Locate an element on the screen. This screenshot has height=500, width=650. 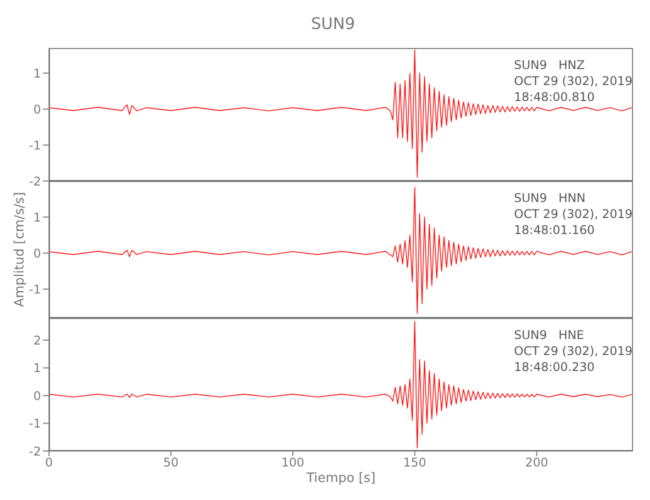
x-tick-label: 0 is located at coordinates (49, 463).